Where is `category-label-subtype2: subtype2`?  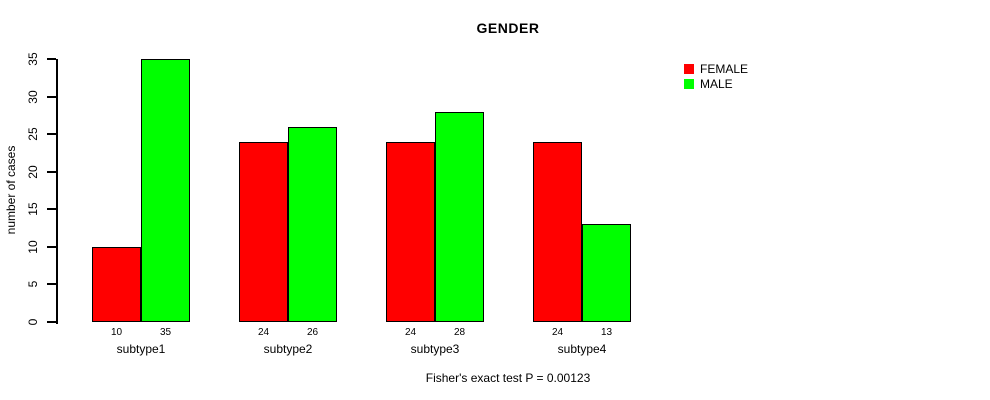 category-label-subtype2: subtype2 is located at coordinates (288, 349).